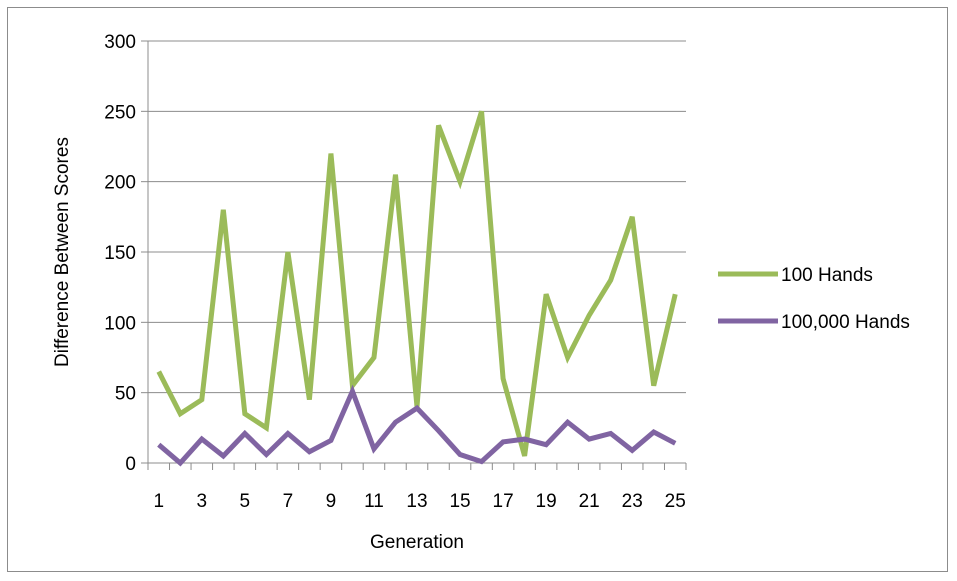 The height and width of the screenshot is (581, 957). What do you see at coordinates (62, 252) in the screenshot?
I see `y-axis-title: Difference Between Scores` at bounding box center [62, 252].